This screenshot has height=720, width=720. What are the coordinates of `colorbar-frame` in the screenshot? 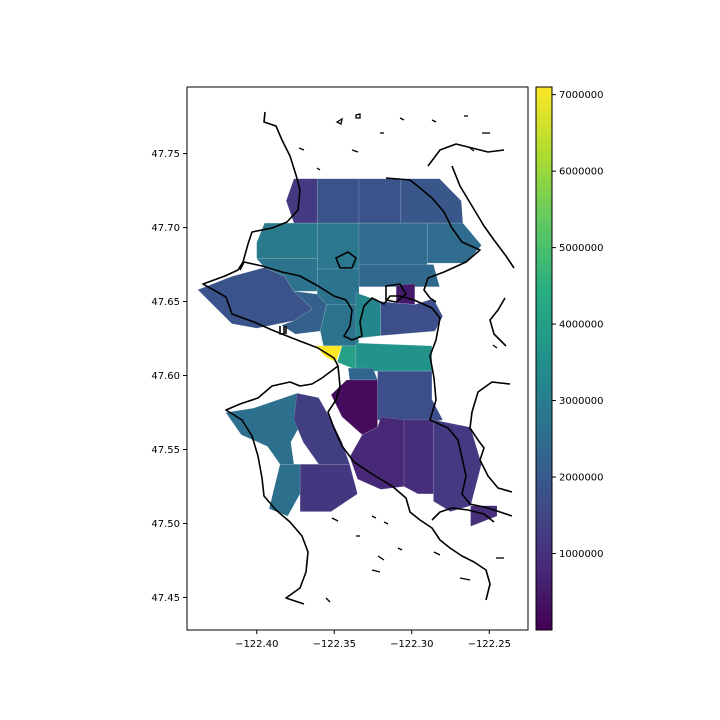 It's located at (544, 358).